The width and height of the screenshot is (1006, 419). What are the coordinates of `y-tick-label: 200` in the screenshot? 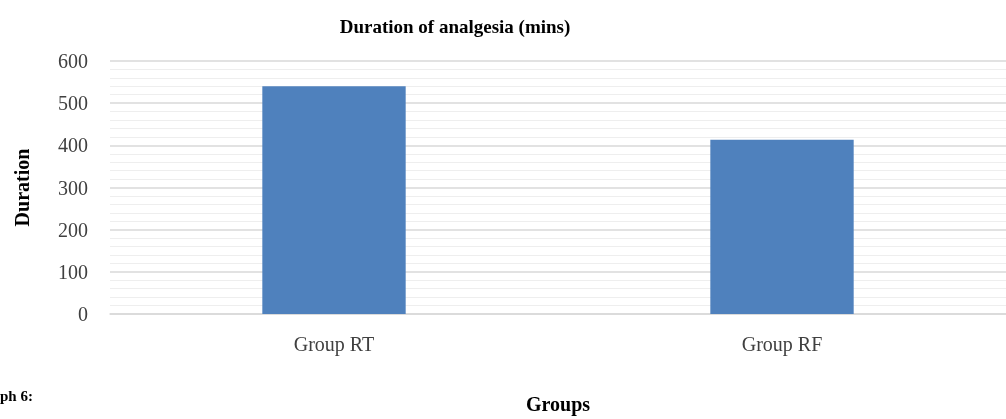 It's located at (73, 229).